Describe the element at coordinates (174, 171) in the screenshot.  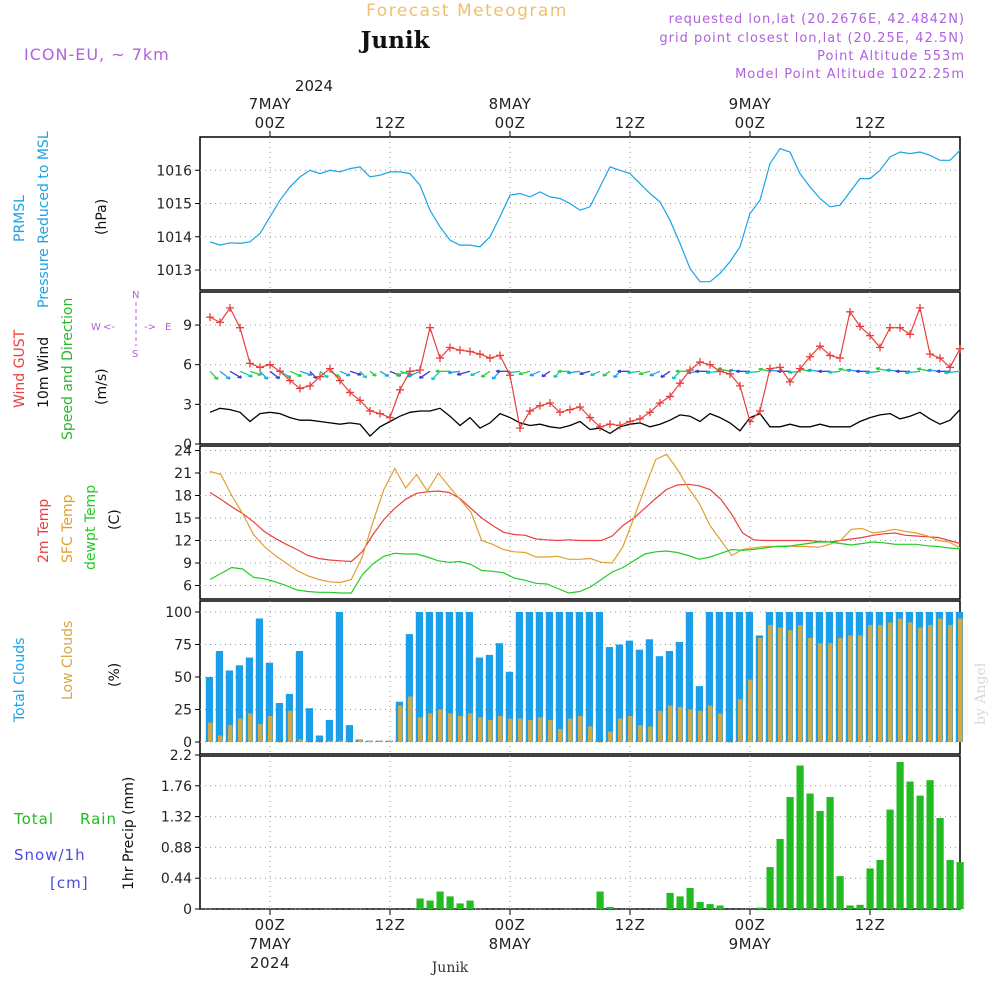
I see `y-tick-label: 1016` at that location.